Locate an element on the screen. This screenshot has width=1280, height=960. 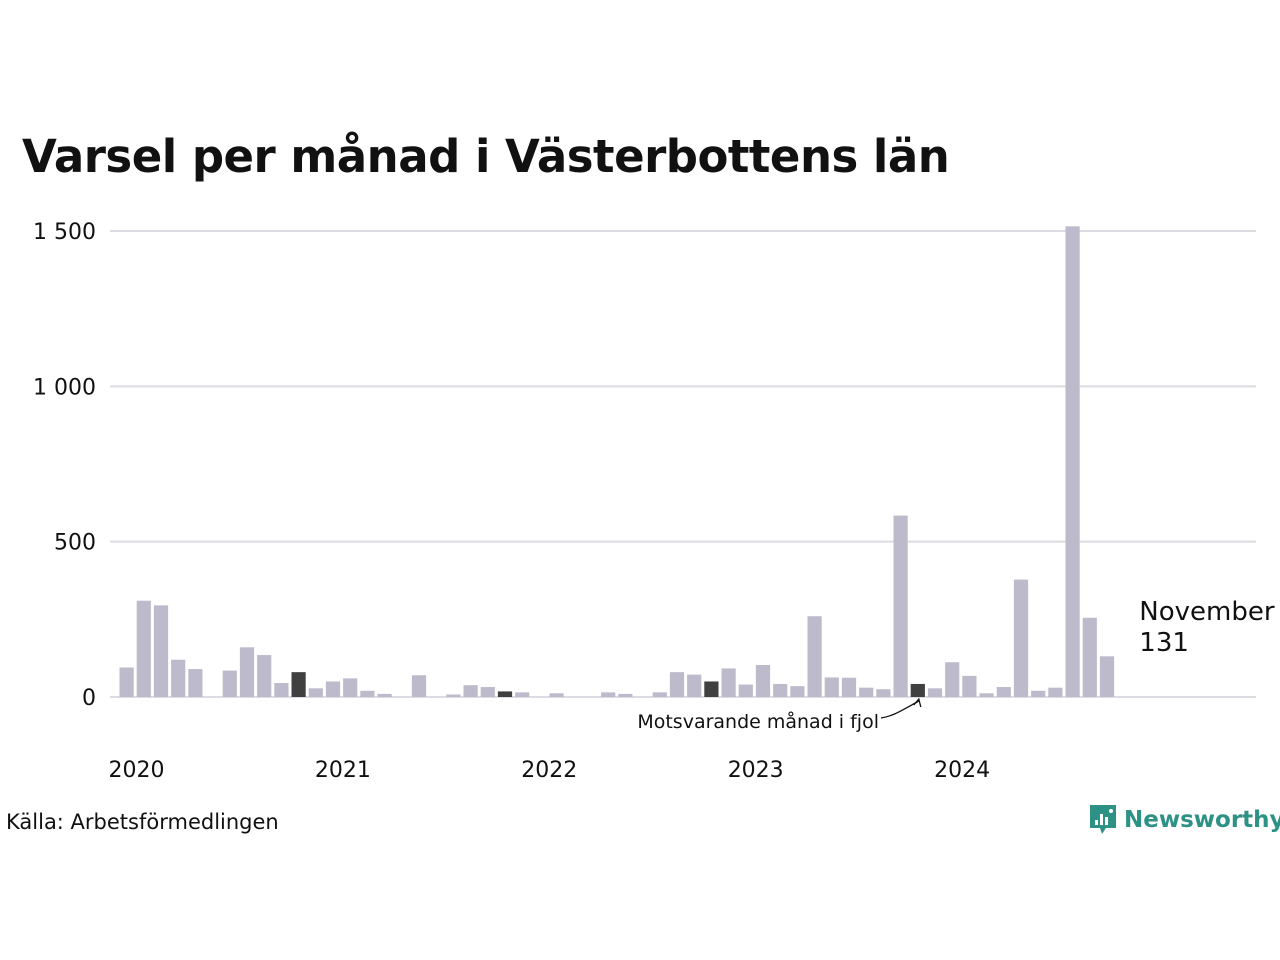
annotation-arrowhead is located at coordinates (917, 702).